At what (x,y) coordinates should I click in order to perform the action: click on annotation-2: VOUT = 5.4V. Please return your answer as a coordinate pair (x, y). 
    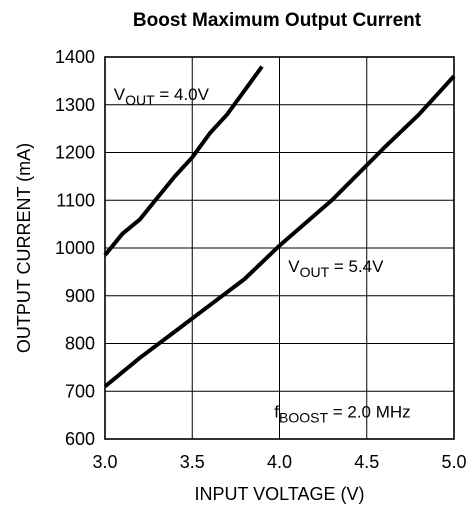
    Looking at the image, I should click on (336, 268).